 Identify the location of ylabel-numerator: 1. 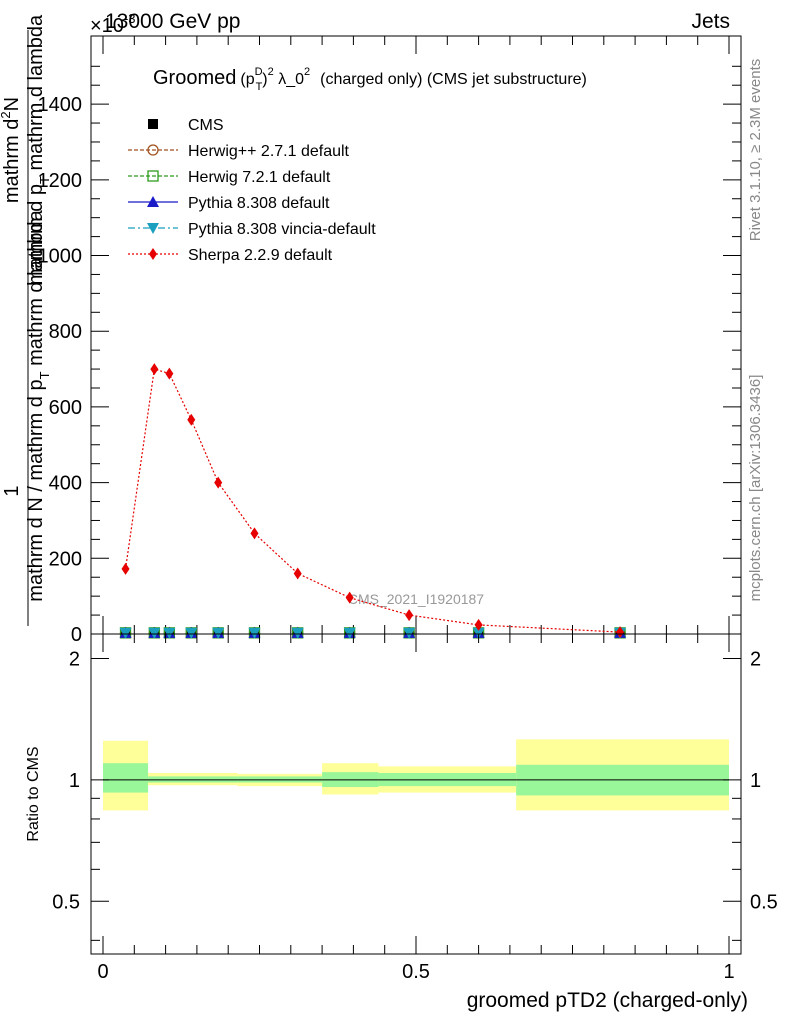
(12, 490).